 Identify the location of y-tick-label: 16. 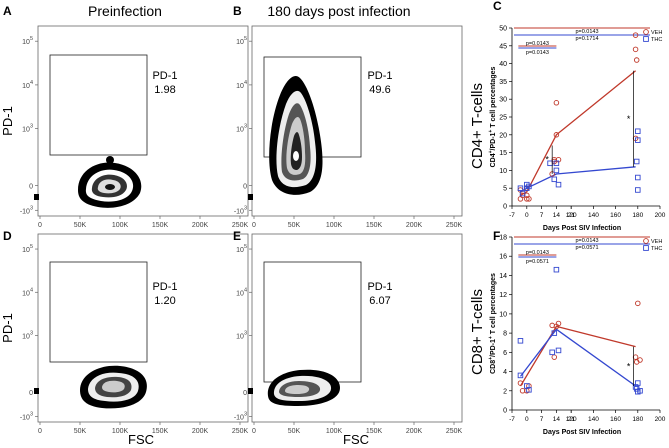
(503, 257).